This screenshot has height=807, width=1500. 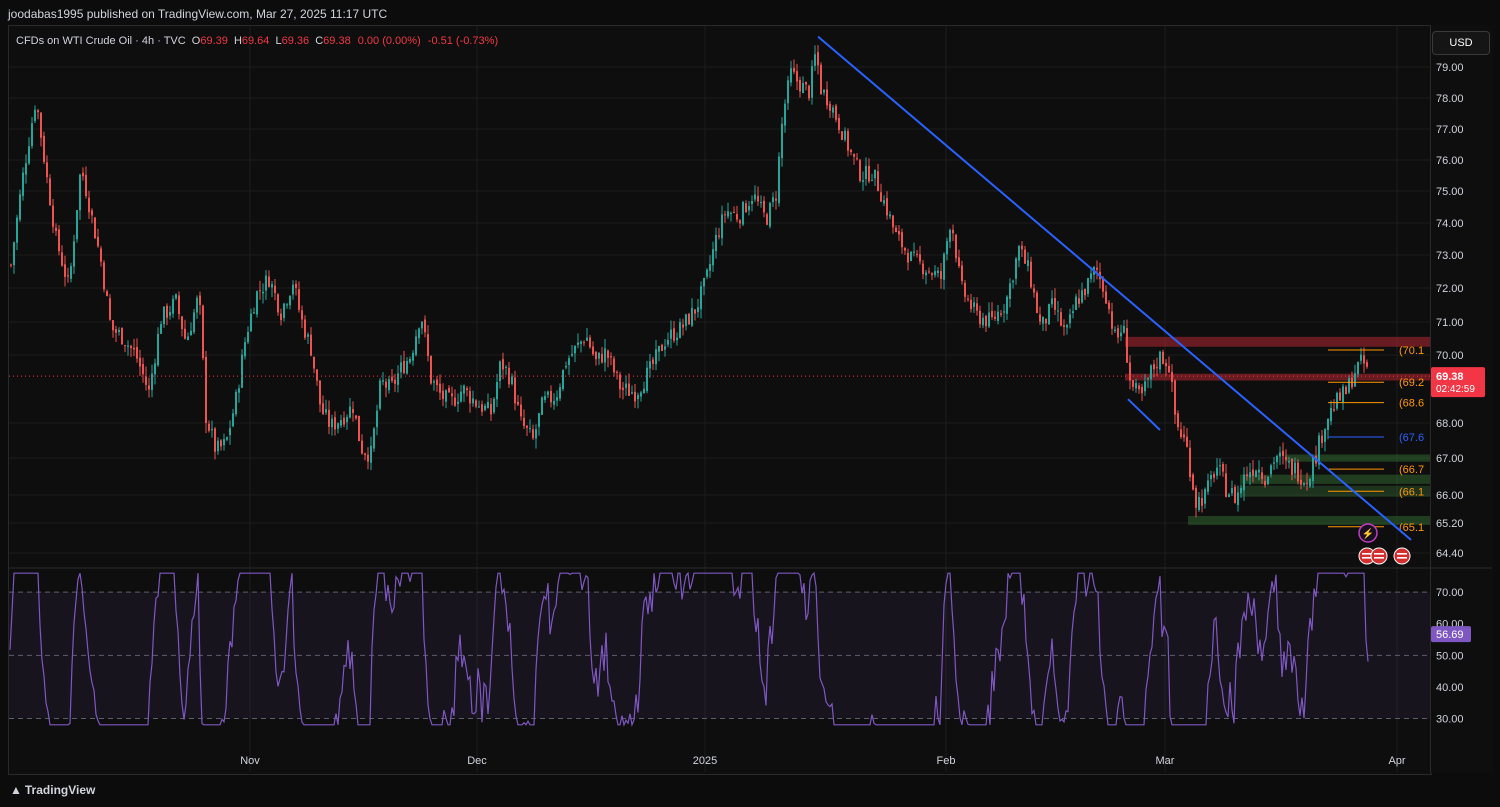 I want to click on high-value: 69.64, so click(x=255, y=41).